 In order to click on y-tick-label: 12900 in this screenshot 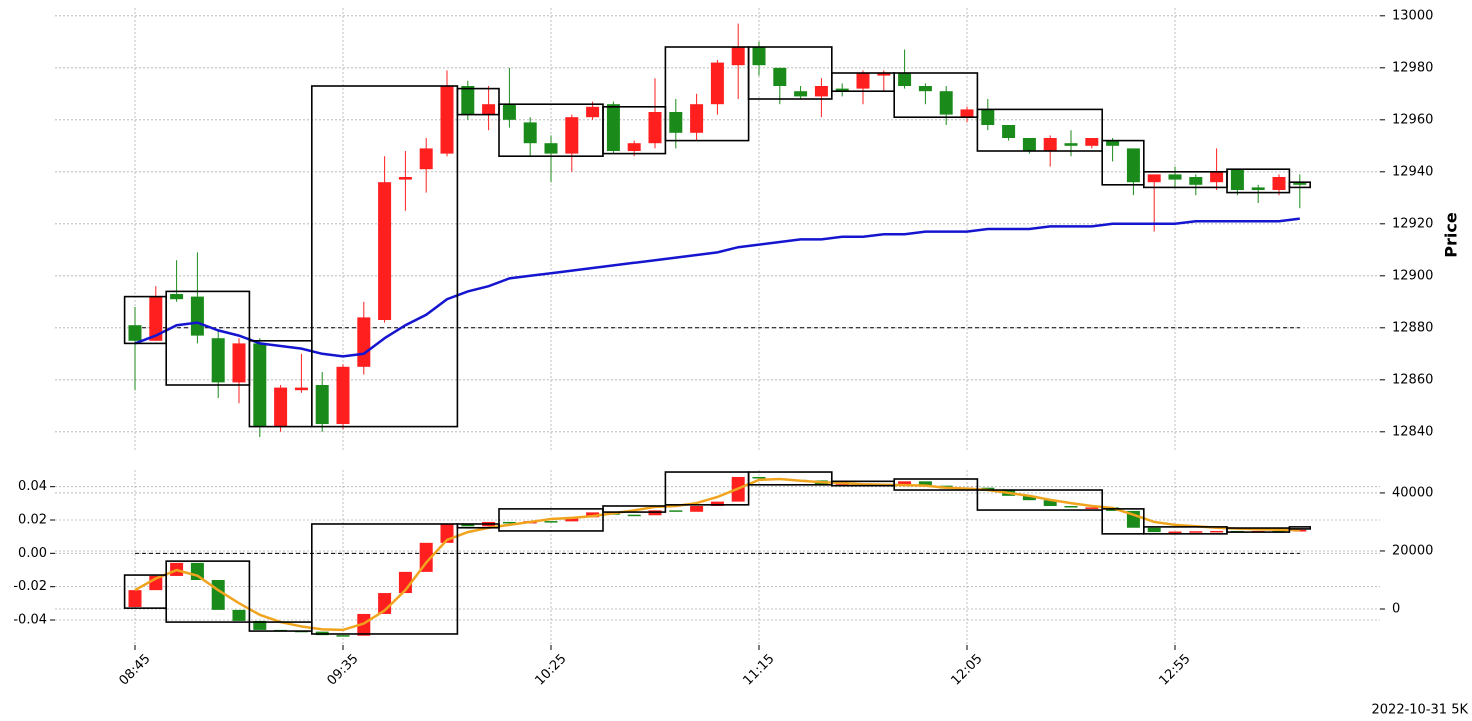, I will do `click(1412, 275)`.